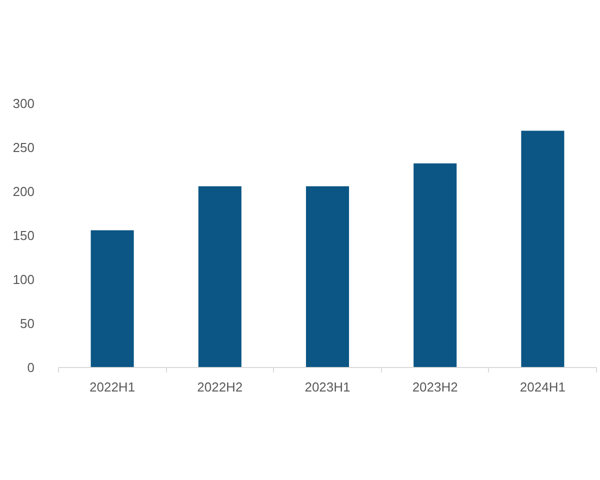  What do you see at coordinates (23, 103) in the screenshot?
I see `y-tick-label: 300` at bounding box center [23, 103].